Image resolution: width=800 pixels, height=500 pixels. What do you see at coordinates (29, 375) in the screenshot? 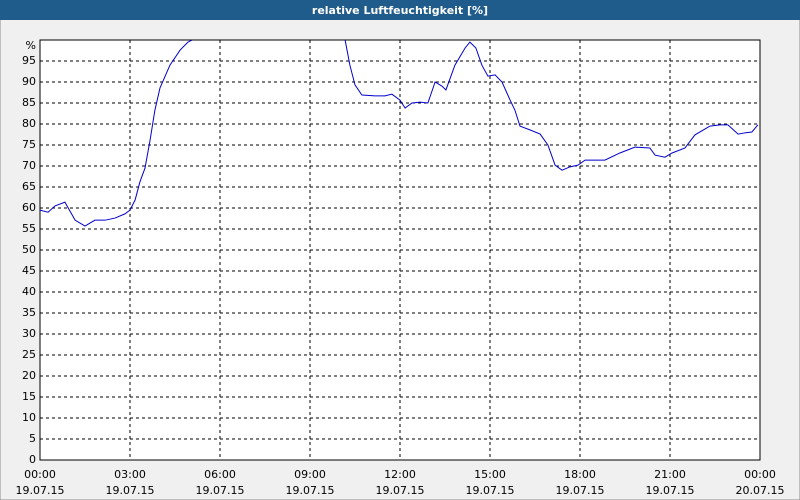
I see `y-tick-label: 20` at bounding box center [29, 375].